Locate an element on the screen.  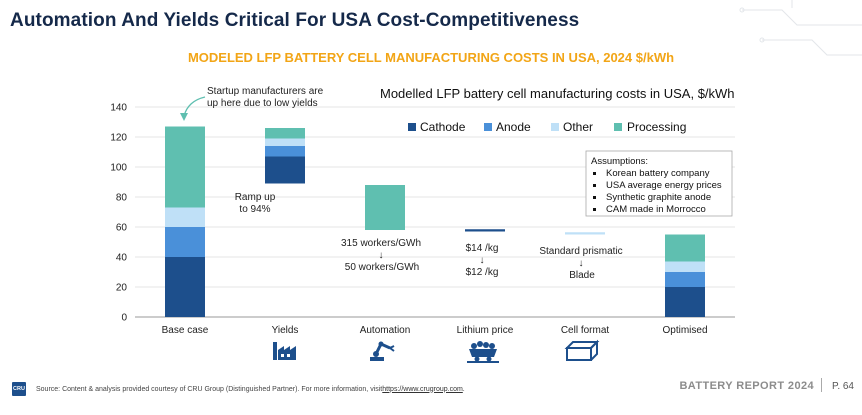
y-tick-label: 120 is located at coordinates (118, 138).